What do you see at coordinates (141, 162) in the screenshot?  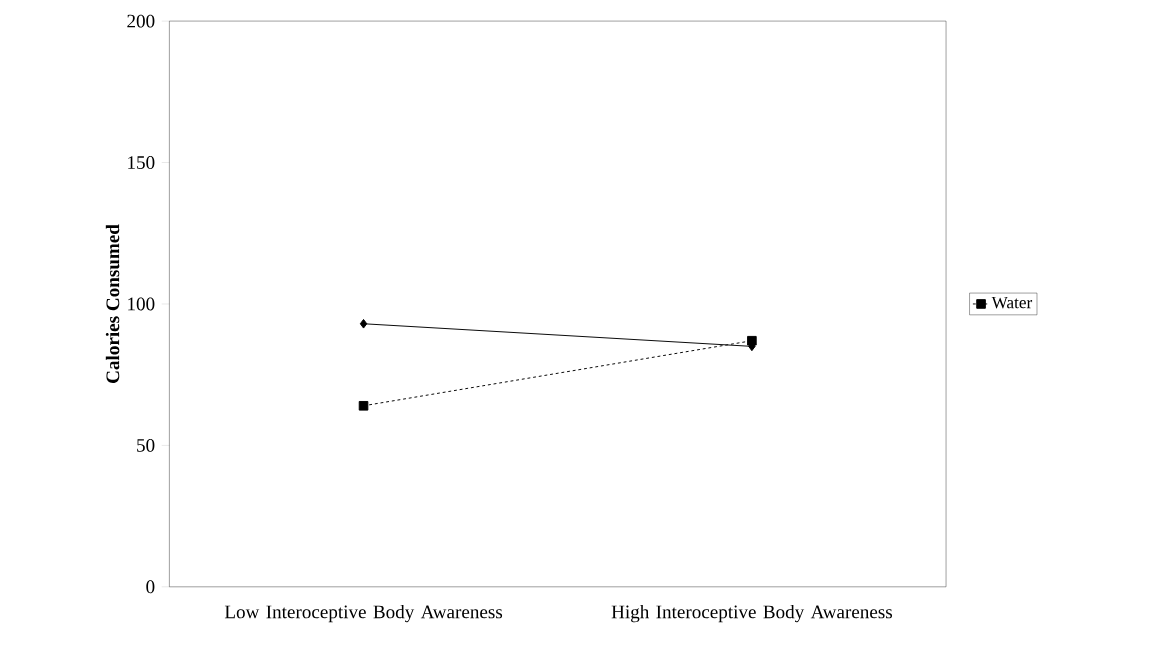 I see `y-tick-label: 150` at bounding box center [141, 162].